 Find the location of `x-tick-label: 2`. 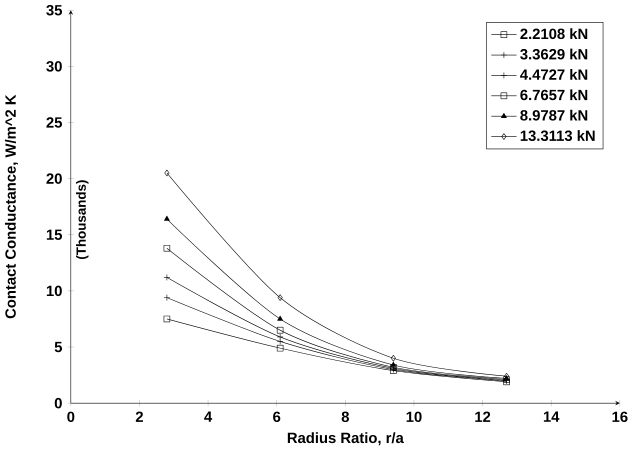

x-tick-label: 2 is located at coordinates (139, 416).